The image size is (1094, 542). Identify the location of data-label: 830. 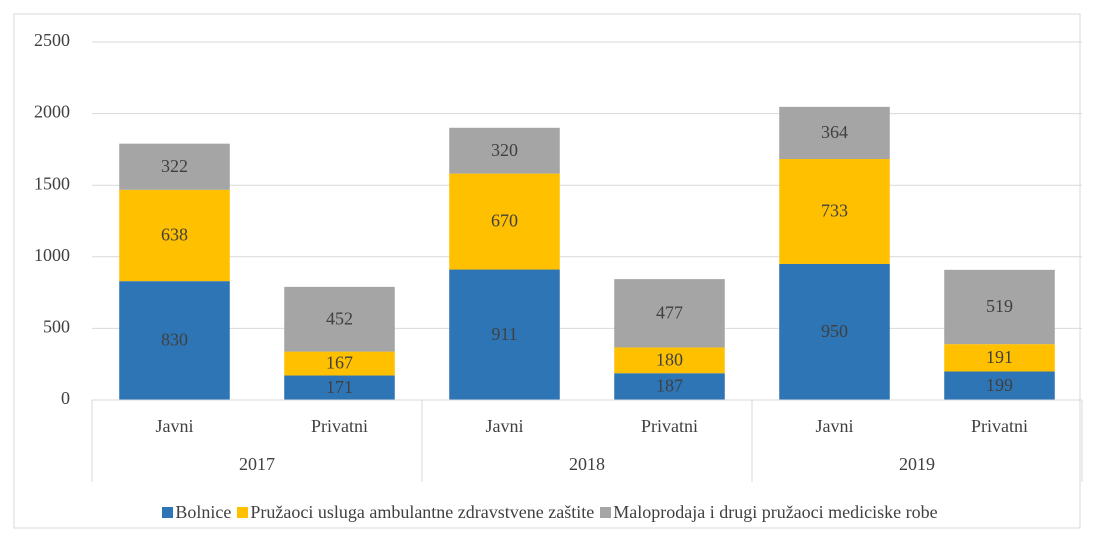
(174, 340).